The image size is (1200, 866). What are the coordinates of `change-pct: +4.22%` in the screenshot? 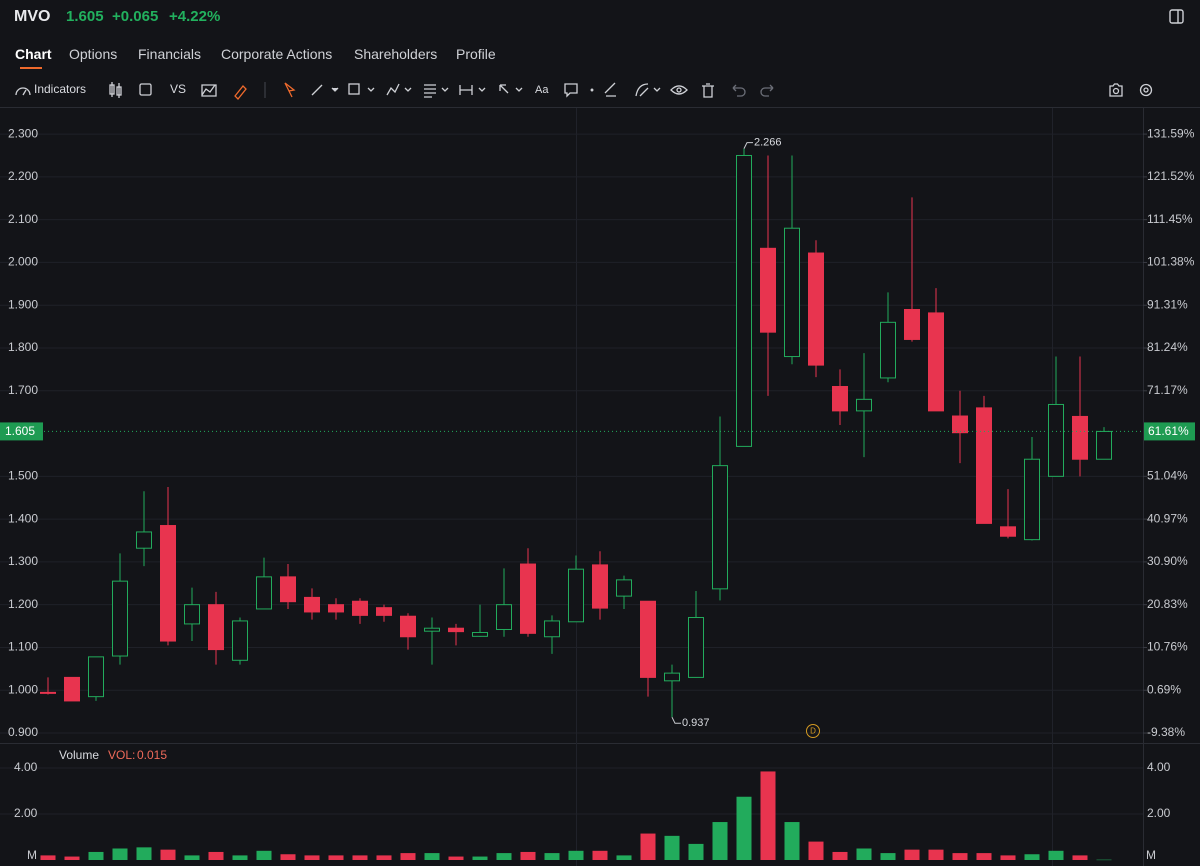 It's located at (195, 16).